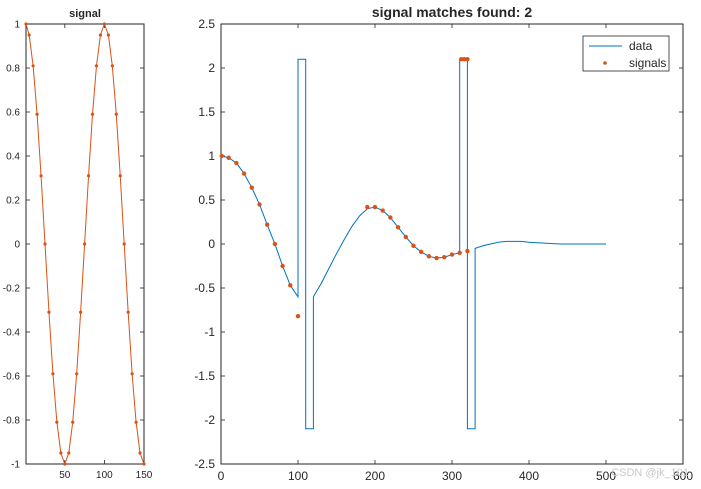  What do you see at coordinates (606, 476) in the screenshot?
I see `x-tick-label: 500` at bounding box center [606, 476].